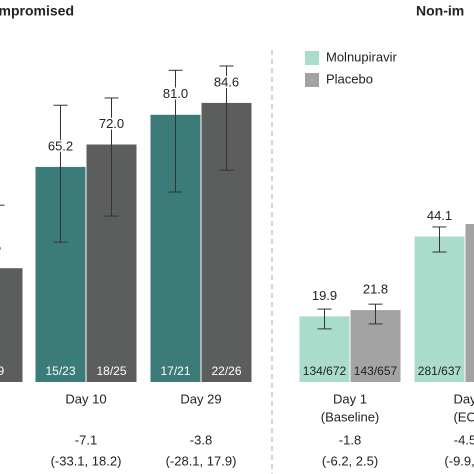 This screenshot has width=474, height=474. Describe the element at coordinates (226, 81) in the screenshot. I see `value-label: 84.6` at that location.